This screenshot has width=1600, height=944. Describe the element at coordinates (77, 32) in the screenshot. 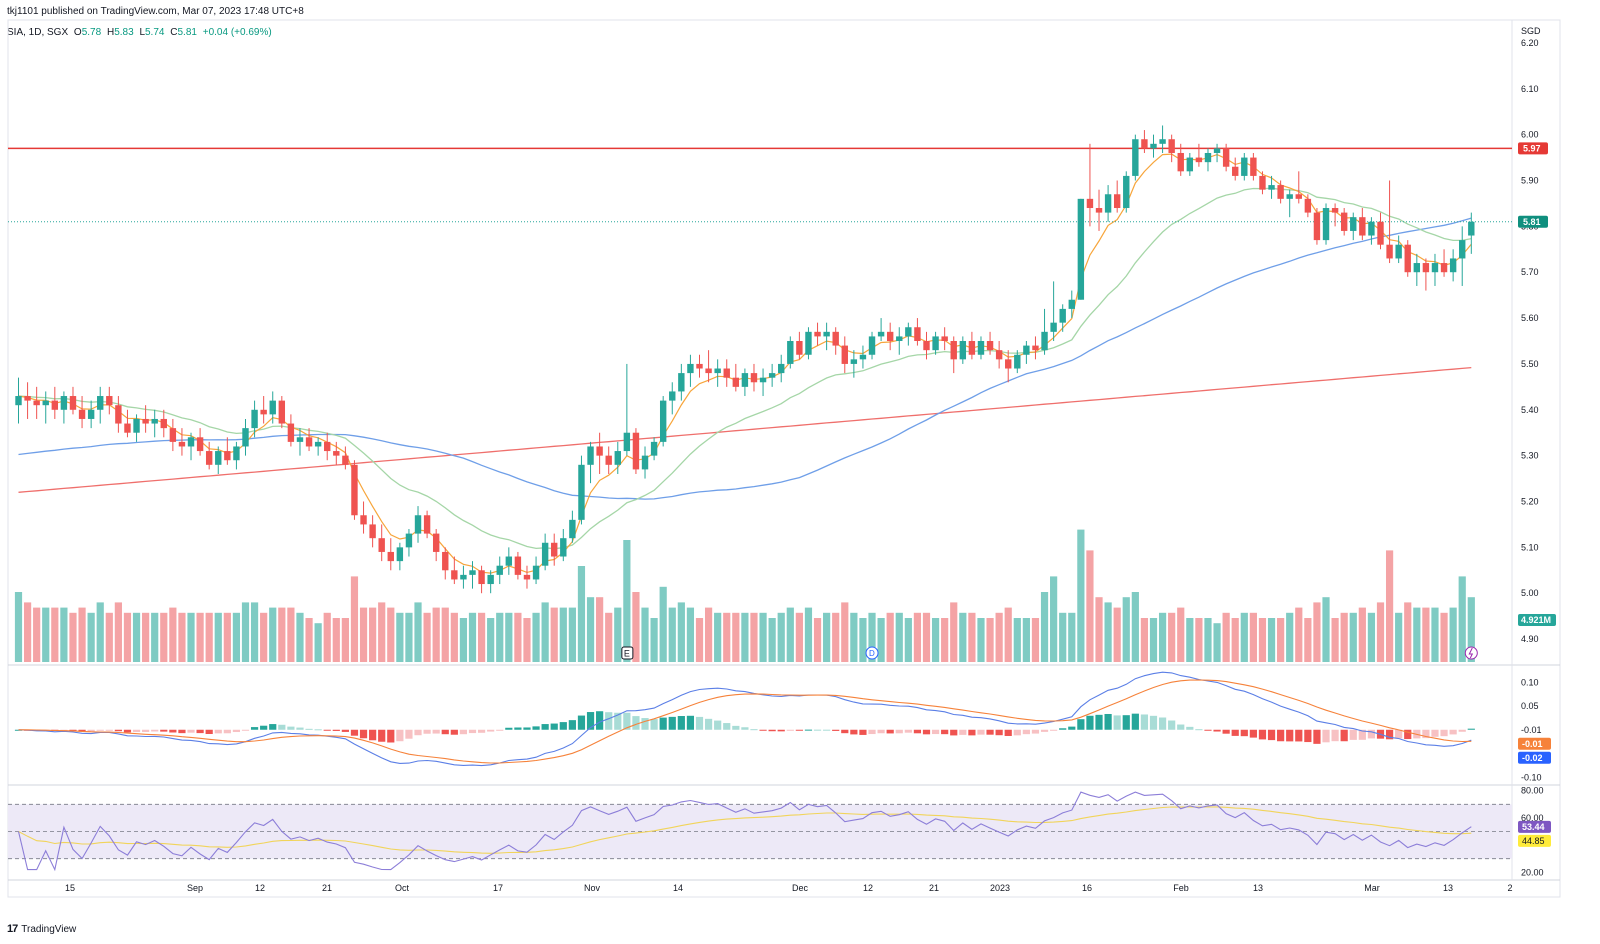

I see `open-label: O` at that location.